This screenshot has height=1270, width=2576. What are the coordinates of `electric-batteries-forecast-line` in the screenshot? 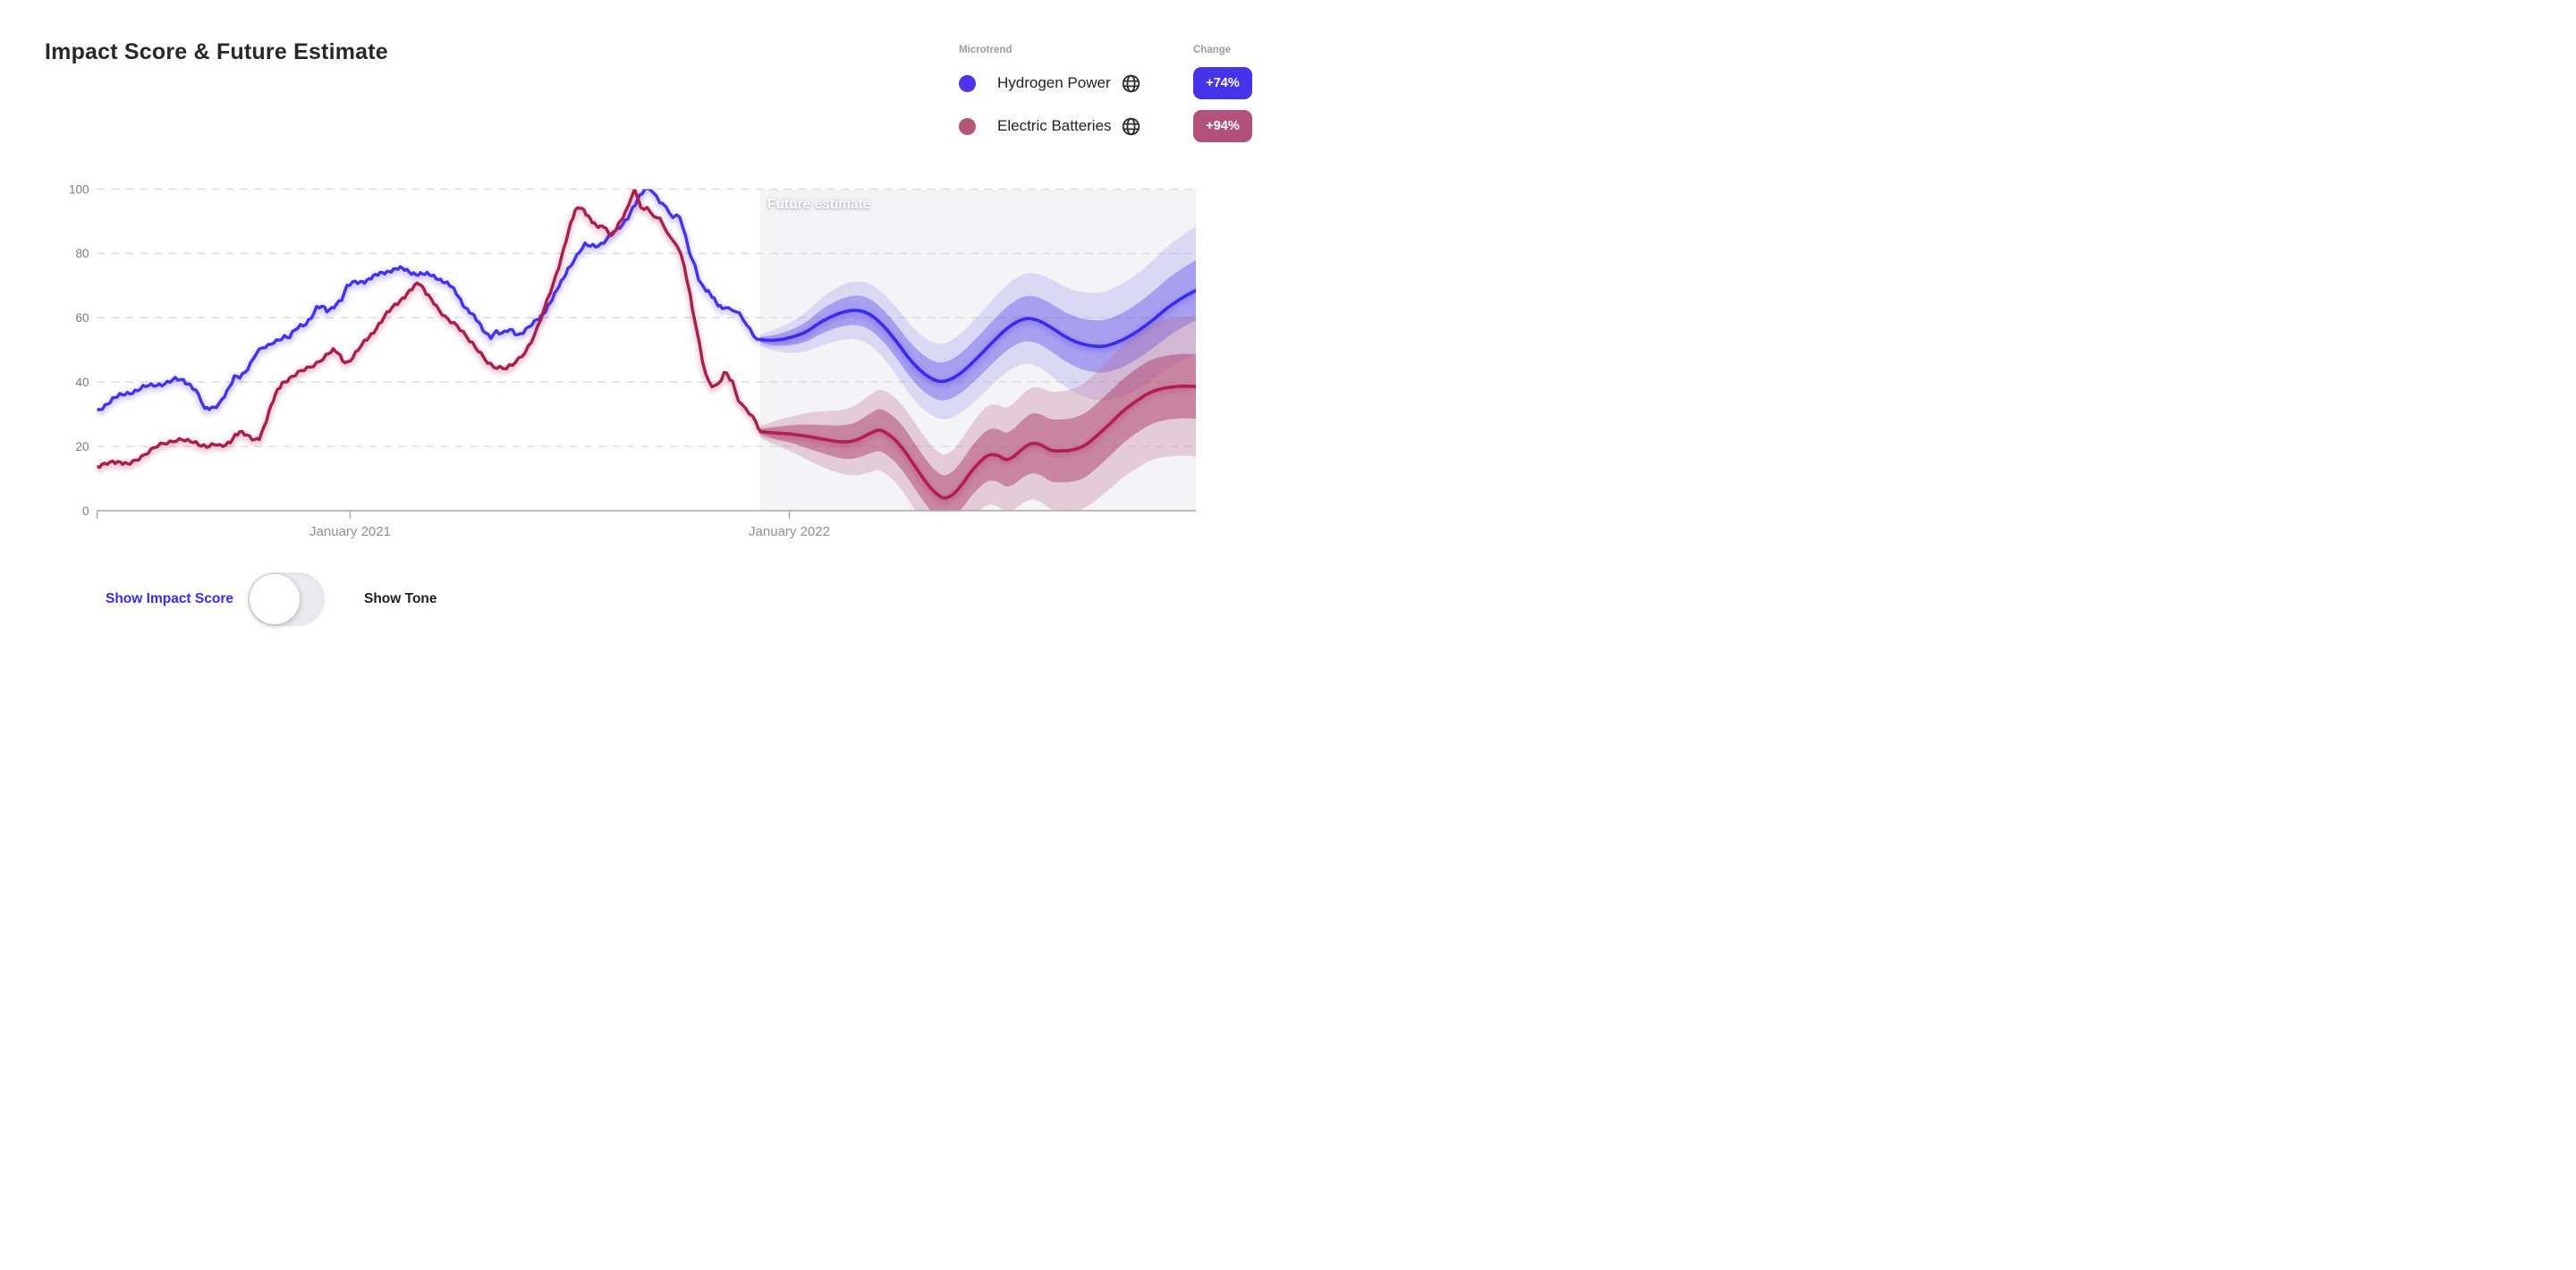 It's located at (977, 442).